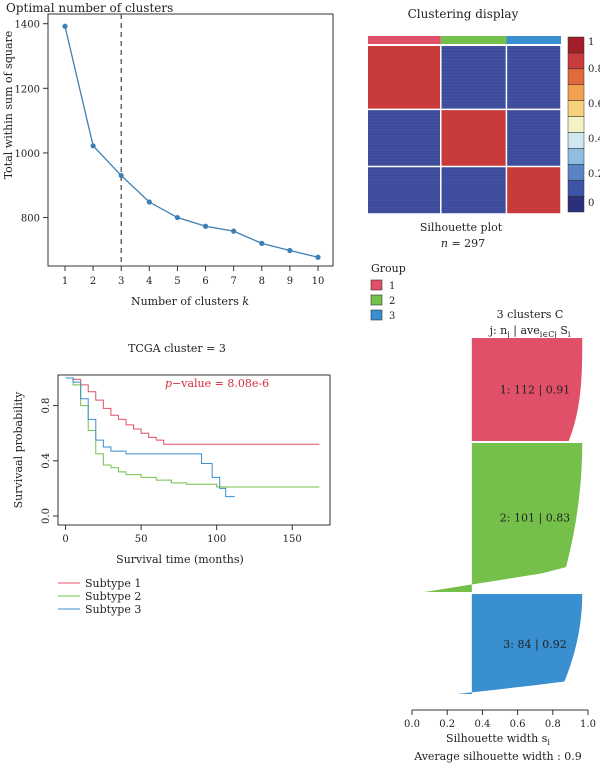 The width and height of the screenshot is (600, 766). I want to click on heatmap-colorbar: 0 0.2 0.4 0.6 0.8 1, so click(583, 124).